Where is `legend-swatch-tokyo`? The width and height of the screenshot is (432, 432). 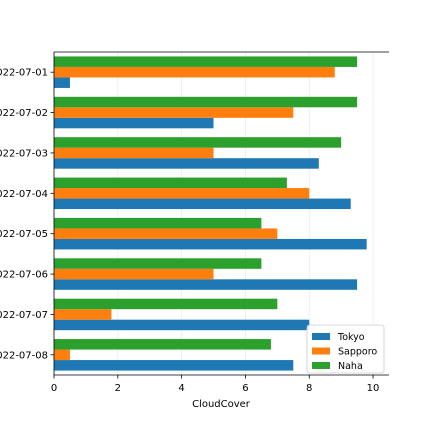
legend-swatch-tokyo is located at coordinates (321, 336).